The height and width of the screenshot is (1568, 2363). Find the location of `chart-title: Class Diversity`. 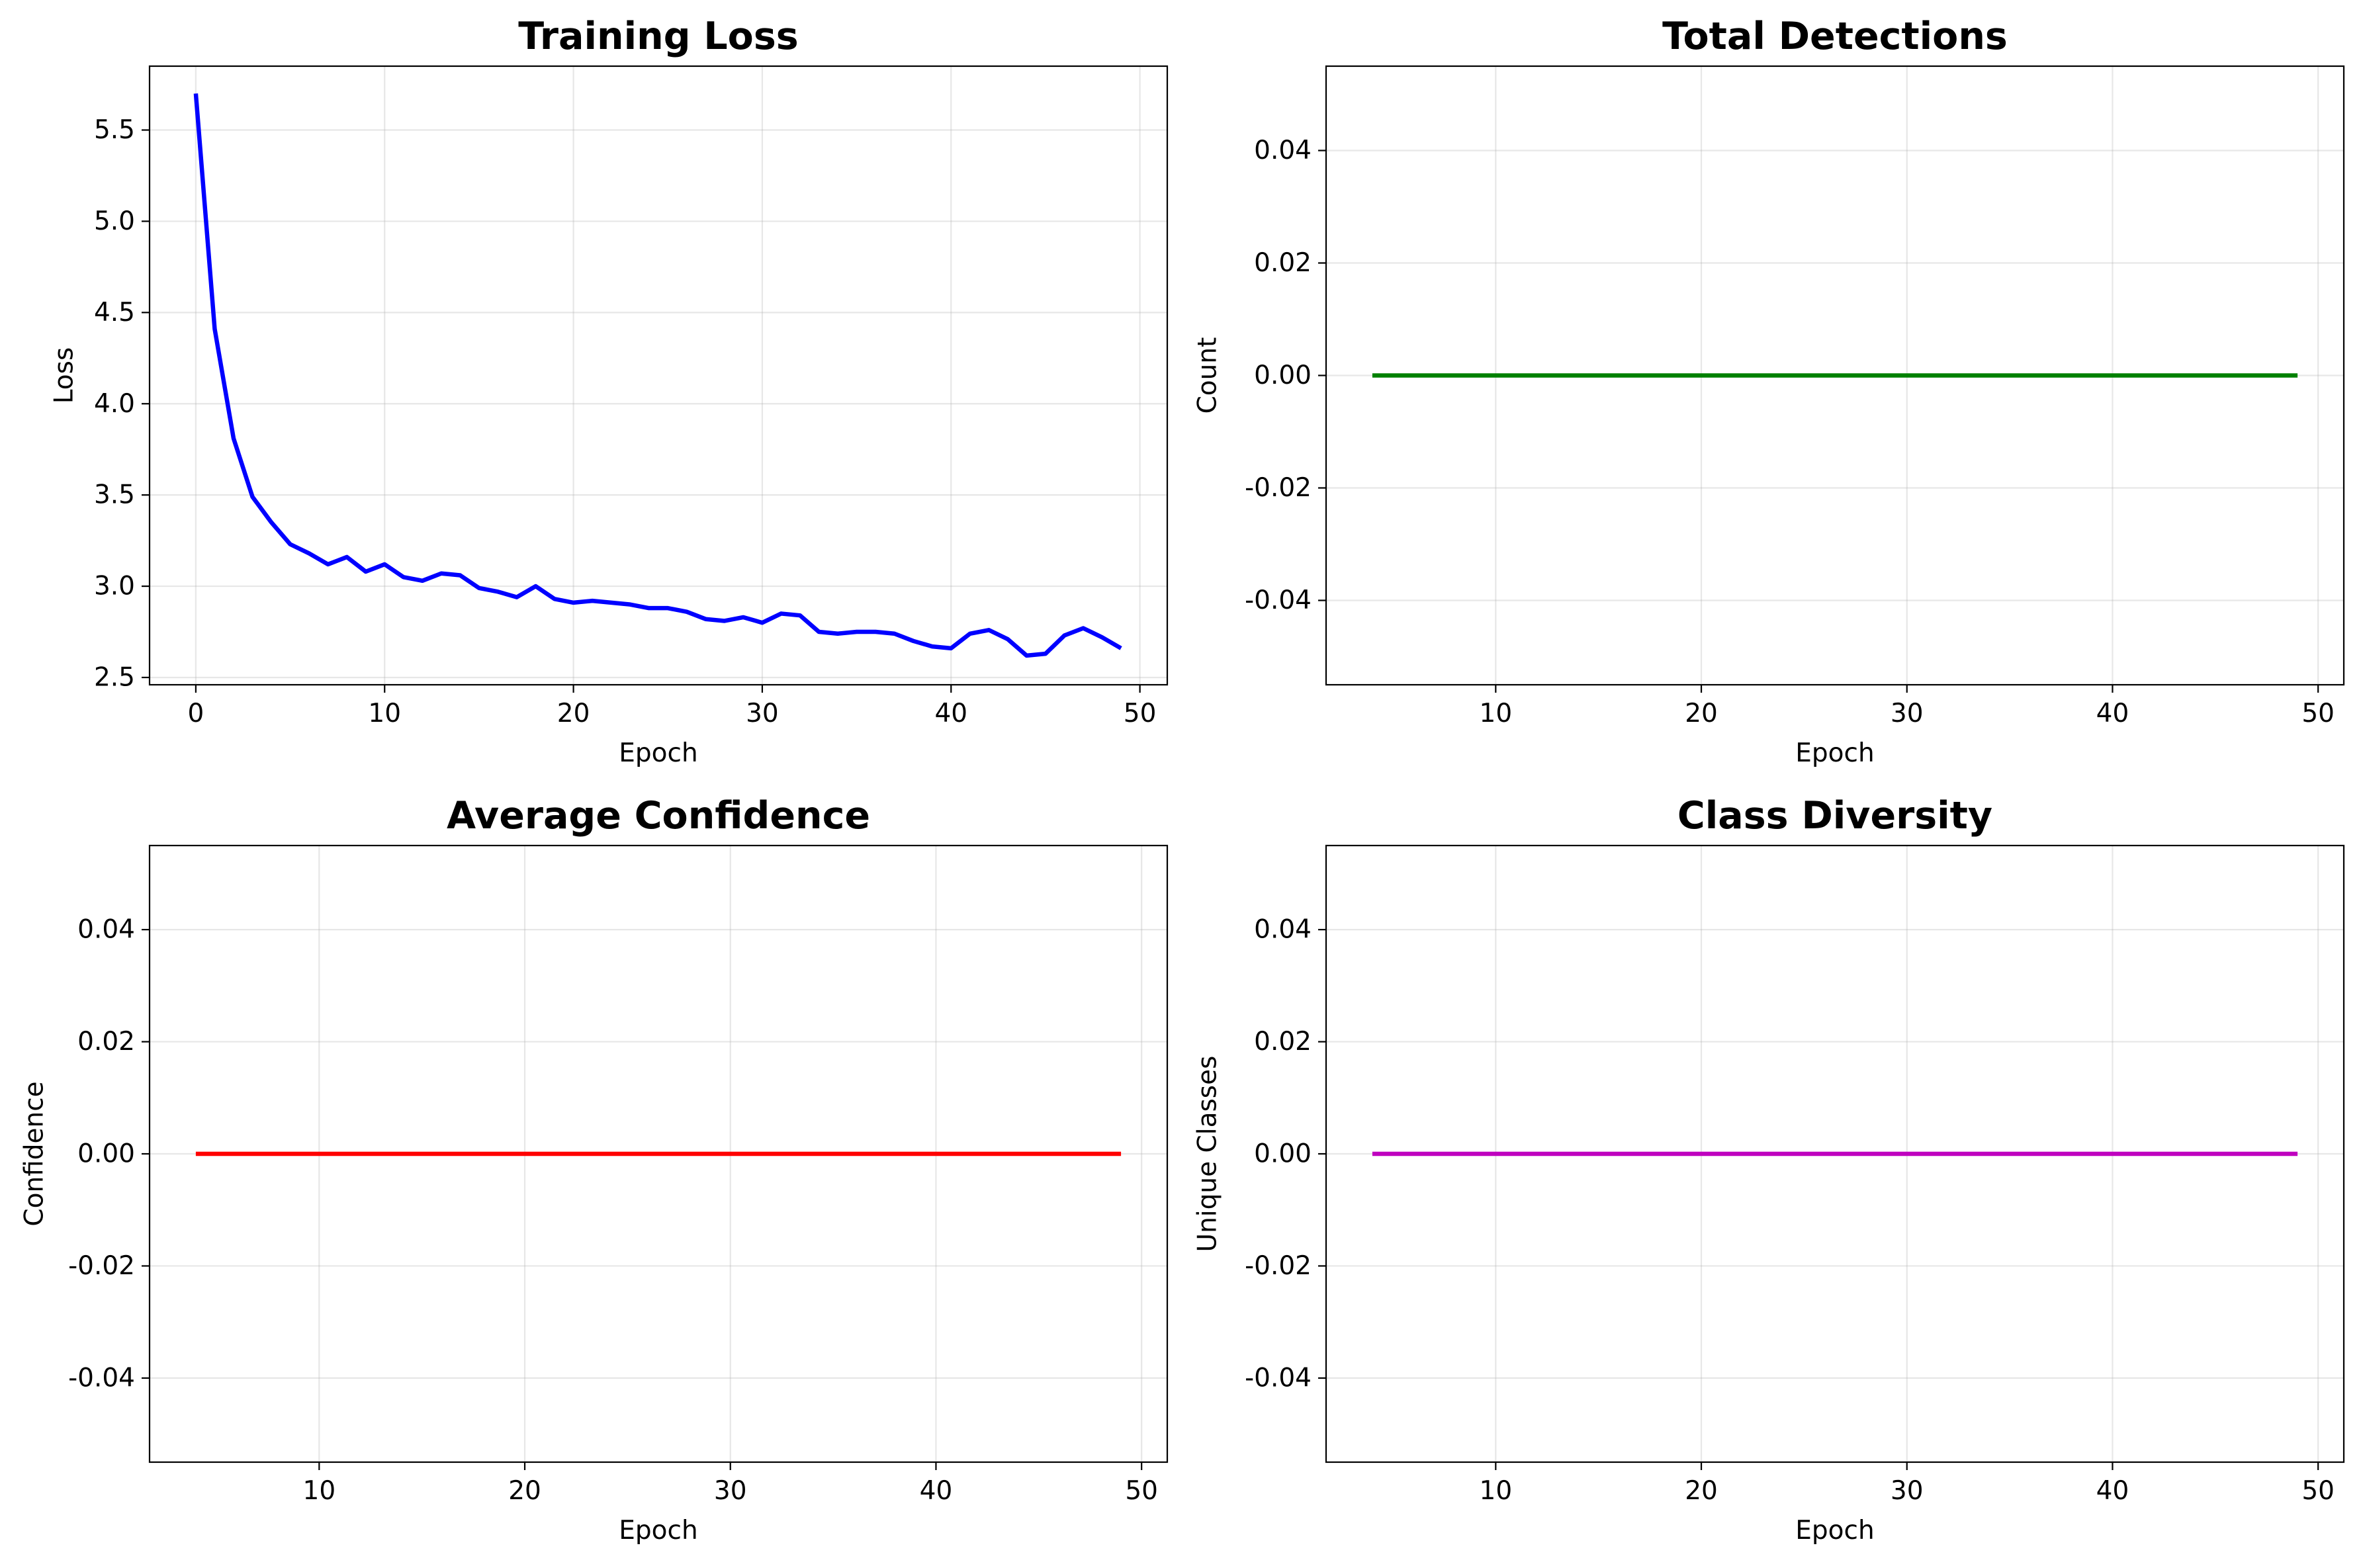

chart-title: Class Diversity is located at coordinates (1834, 816).